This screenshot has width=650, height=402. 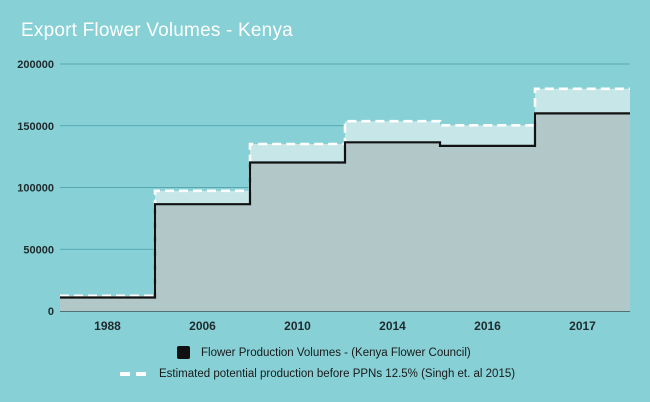 I want to click on x-tick-label: 2006, so click(x=202, y=326).